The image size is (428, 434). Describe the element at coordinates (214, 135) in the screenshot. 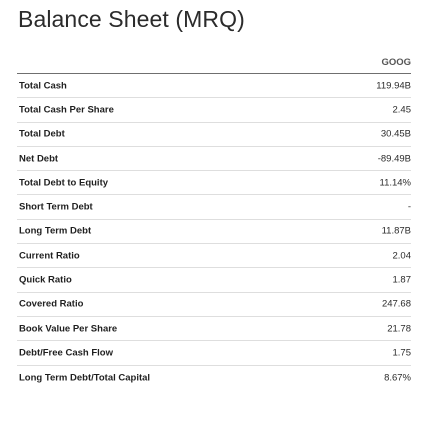

I see `table-row: Total Debt 30.45B` at that location.